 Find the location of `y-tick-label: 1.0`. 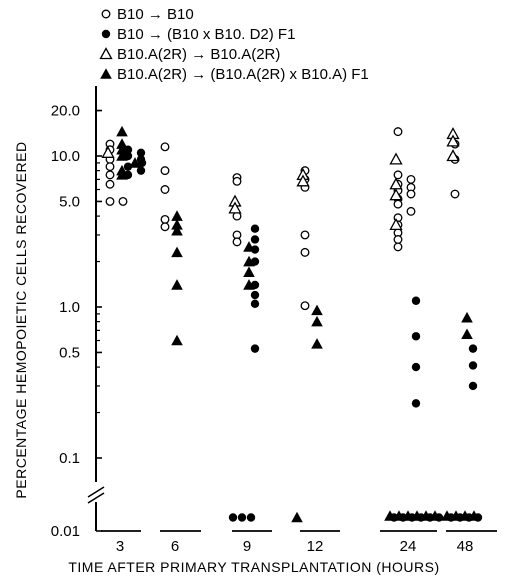

y-tick-label: 1.0 is located at coordinates (69, 307).